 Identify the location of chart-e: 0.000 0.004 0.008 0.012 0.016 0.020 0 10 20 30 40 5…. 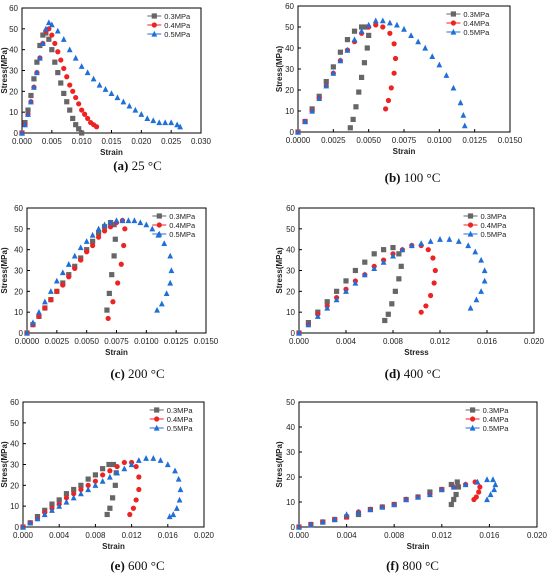
(107, 474).